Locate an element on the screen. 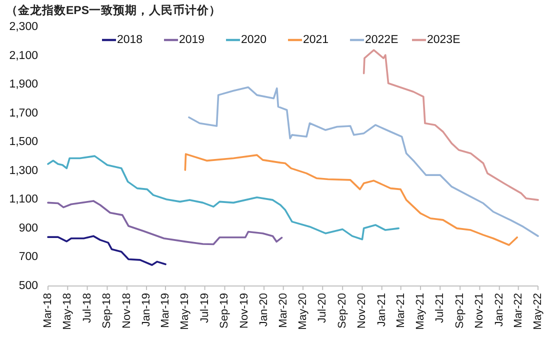  x-tick-label: Sep-20 is located at coordinates (342, 310).